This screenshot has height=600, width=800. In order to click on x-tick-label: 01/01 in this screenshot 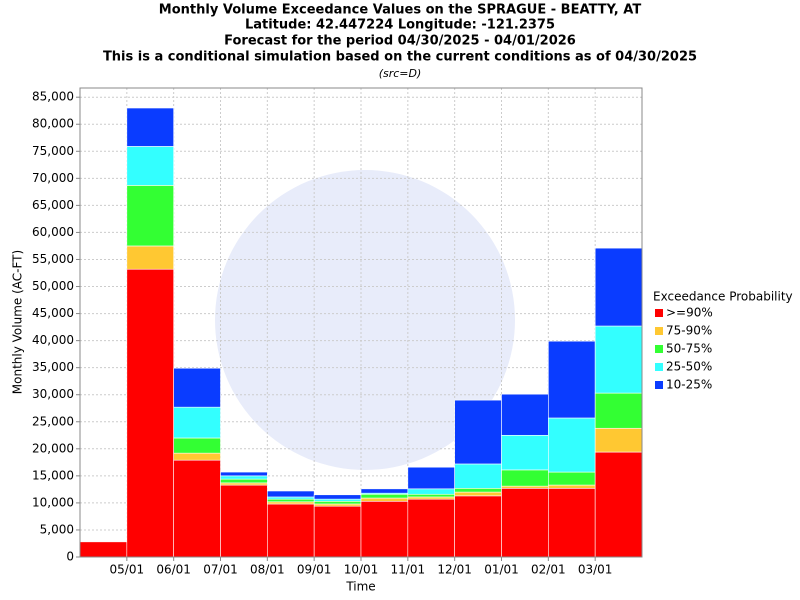, I will do `click(501, 570)`.